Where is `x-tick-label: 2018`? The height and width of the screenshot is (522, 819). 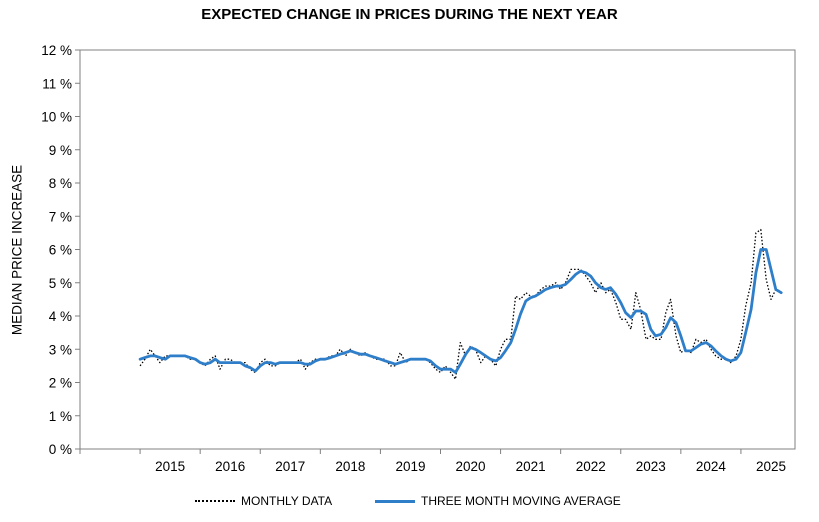
x-tick-label: 2018 is located at coordinates (350, 466).